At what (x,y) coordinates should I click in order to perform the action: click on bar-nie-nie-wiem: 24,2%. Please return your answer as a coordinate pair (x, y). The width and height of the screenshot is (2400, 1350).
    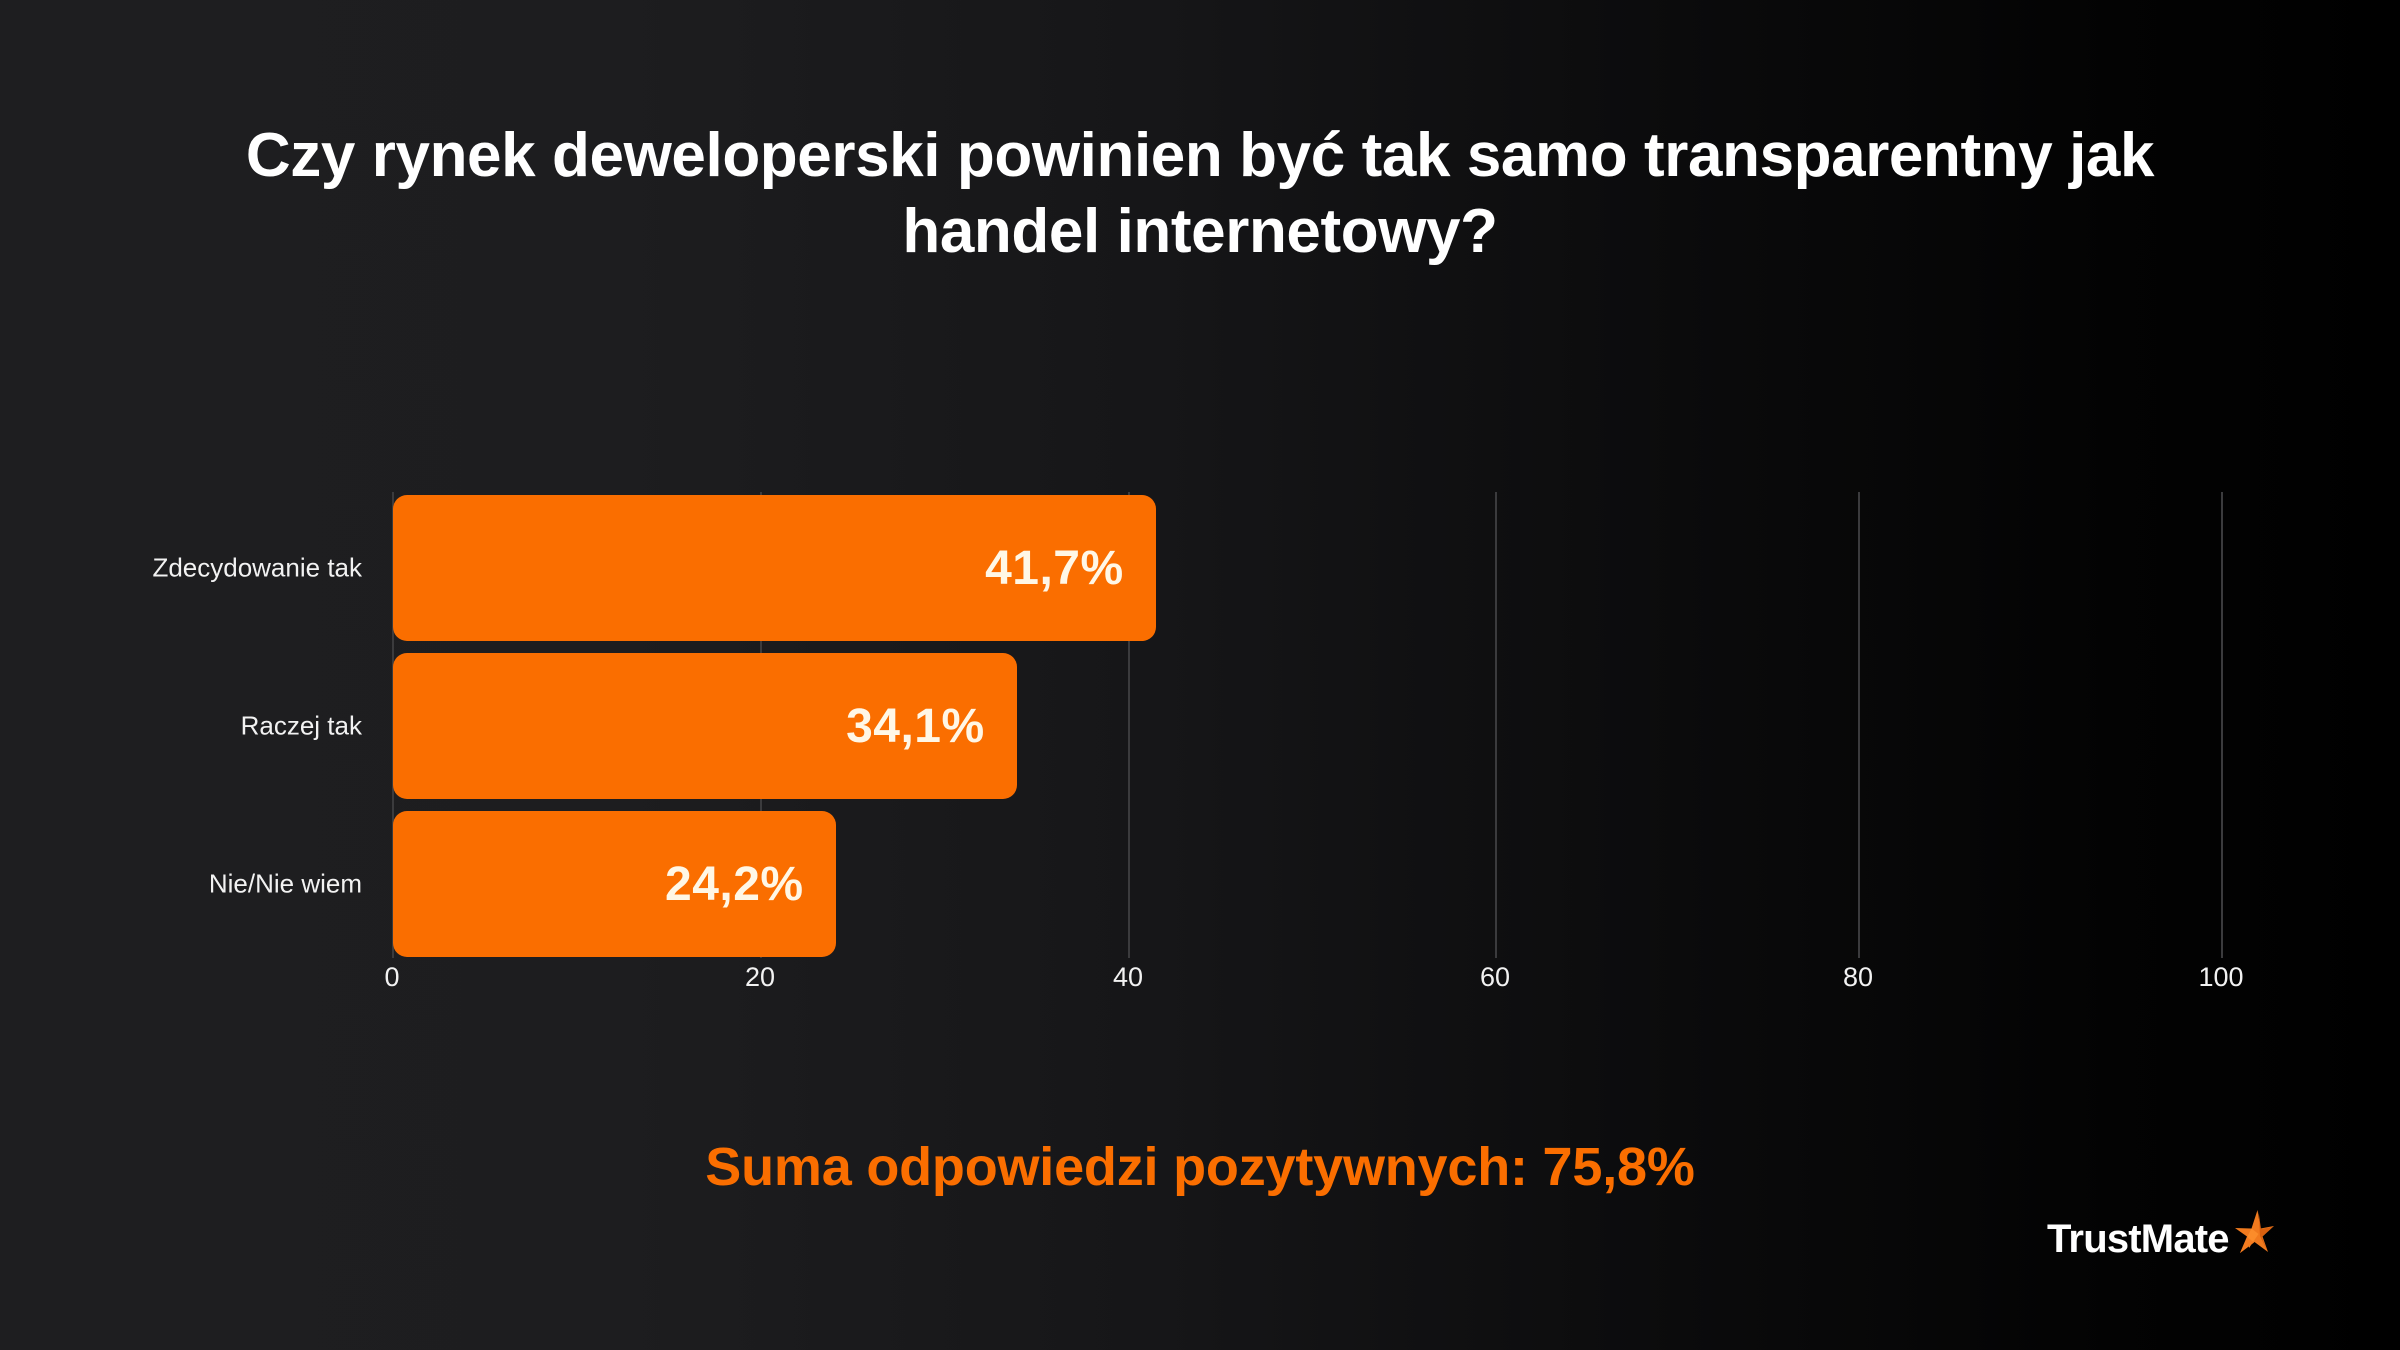
    Looking at the image, I should click on (614, 884).